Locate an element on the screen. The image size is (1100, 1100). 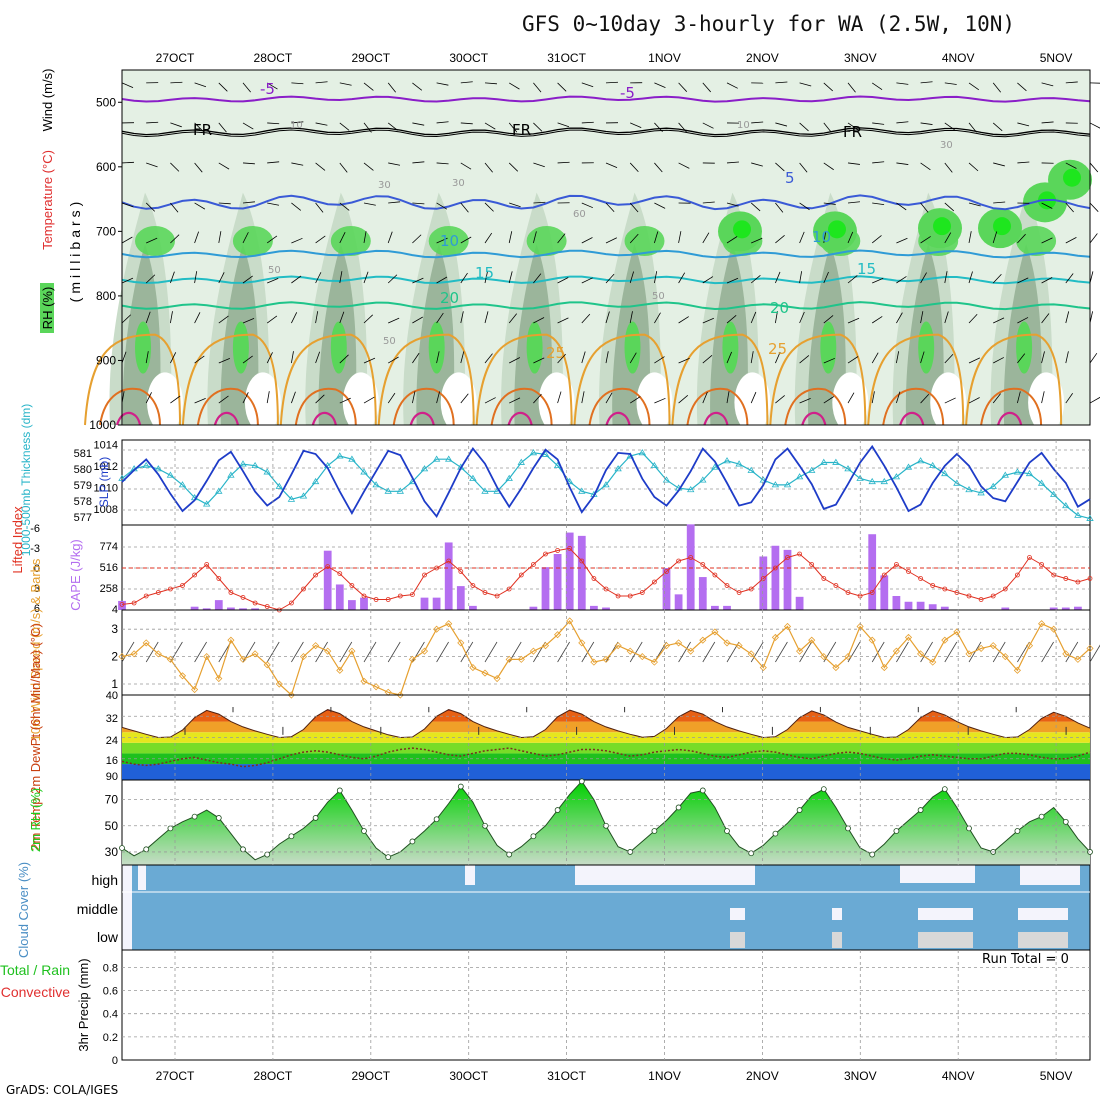
lifted-index-axis-label: Lifted Index is located at coordinates (17, 540).